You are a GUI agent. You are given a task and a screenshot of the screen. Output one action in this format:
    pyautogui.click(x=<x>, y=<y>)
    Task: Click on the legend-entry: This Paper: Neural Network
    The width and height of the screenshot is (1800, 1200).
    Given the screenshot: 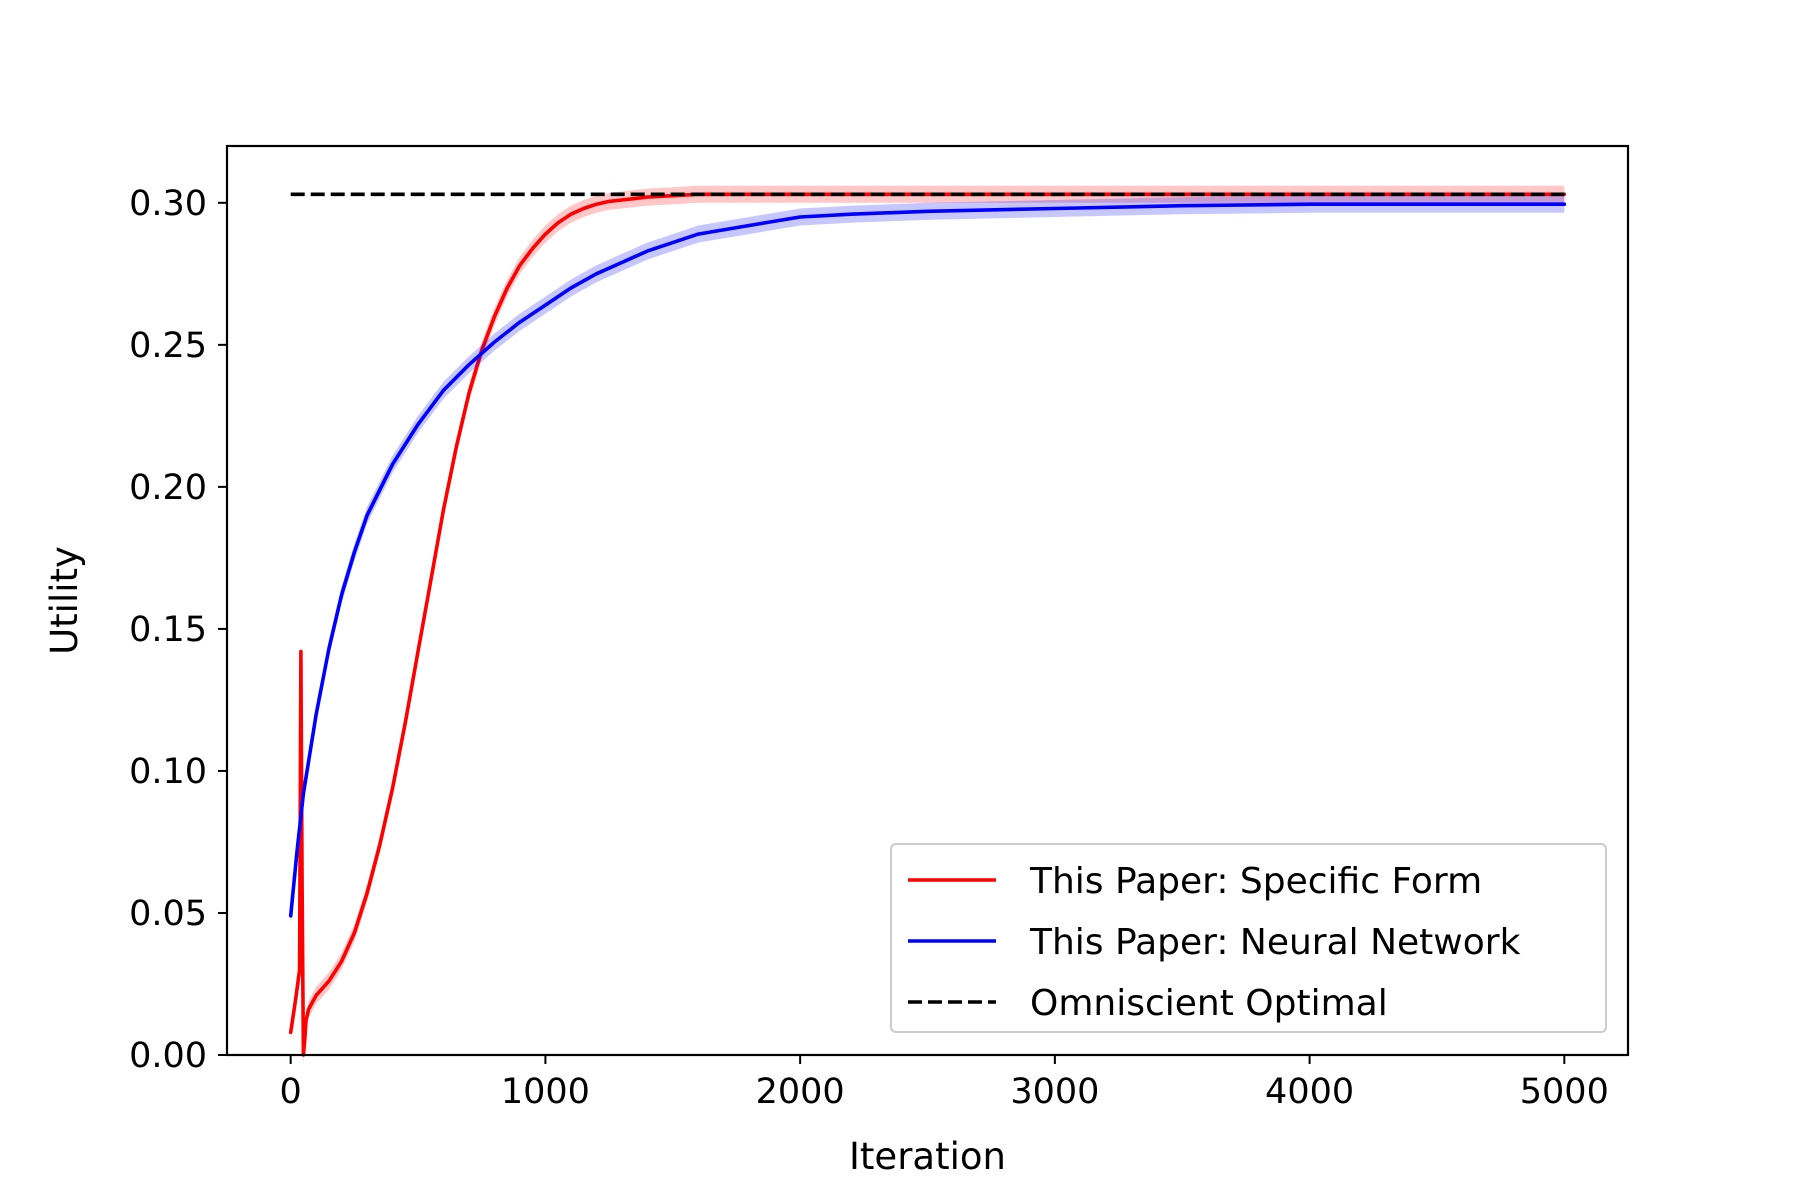 What is the action you would take?
    pyautogui.click(x=1214, y=942)
    